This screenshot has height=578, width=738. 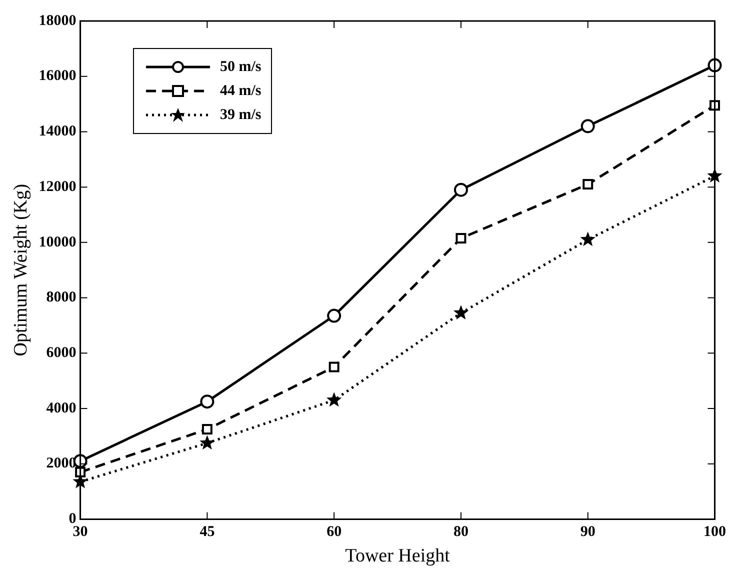 What do you see at coordinates (460, 532) in the screenshot?
I see `x-tick-label: 80` at bounding box center [460, 532].